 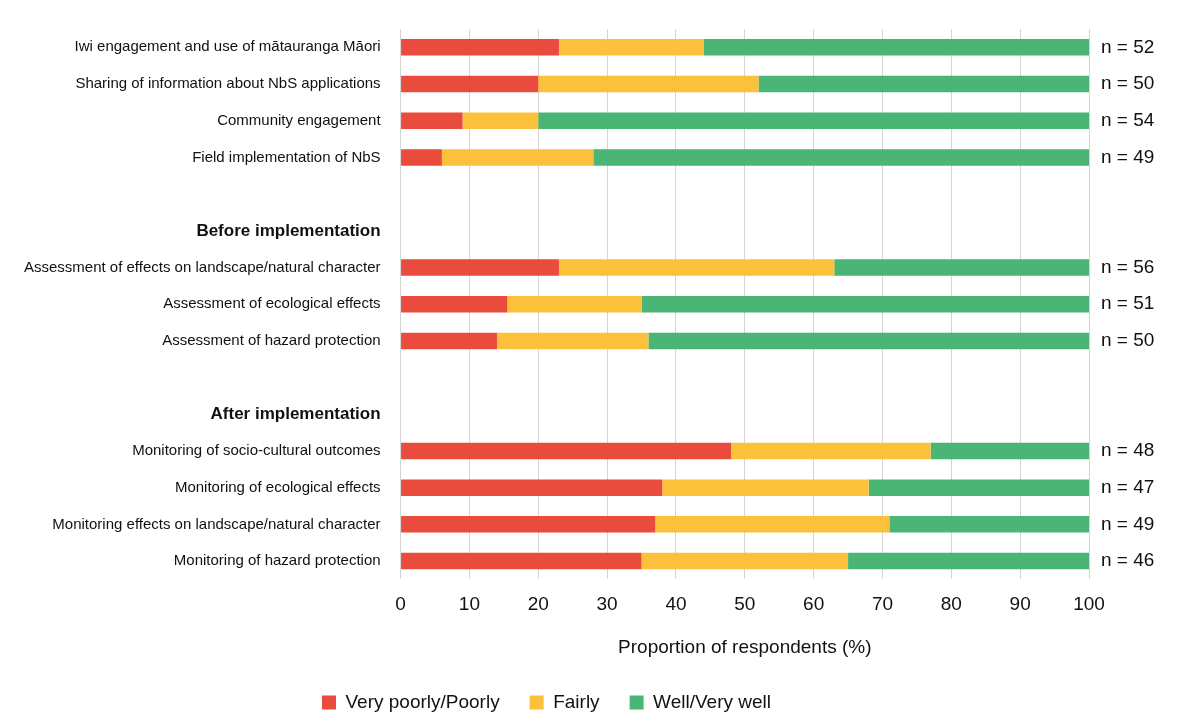 What do you see at coordinates (423, 701) in the screenshot?
I see `legend-label: Very poorly/Poorly` at bounding box center [423, 701].